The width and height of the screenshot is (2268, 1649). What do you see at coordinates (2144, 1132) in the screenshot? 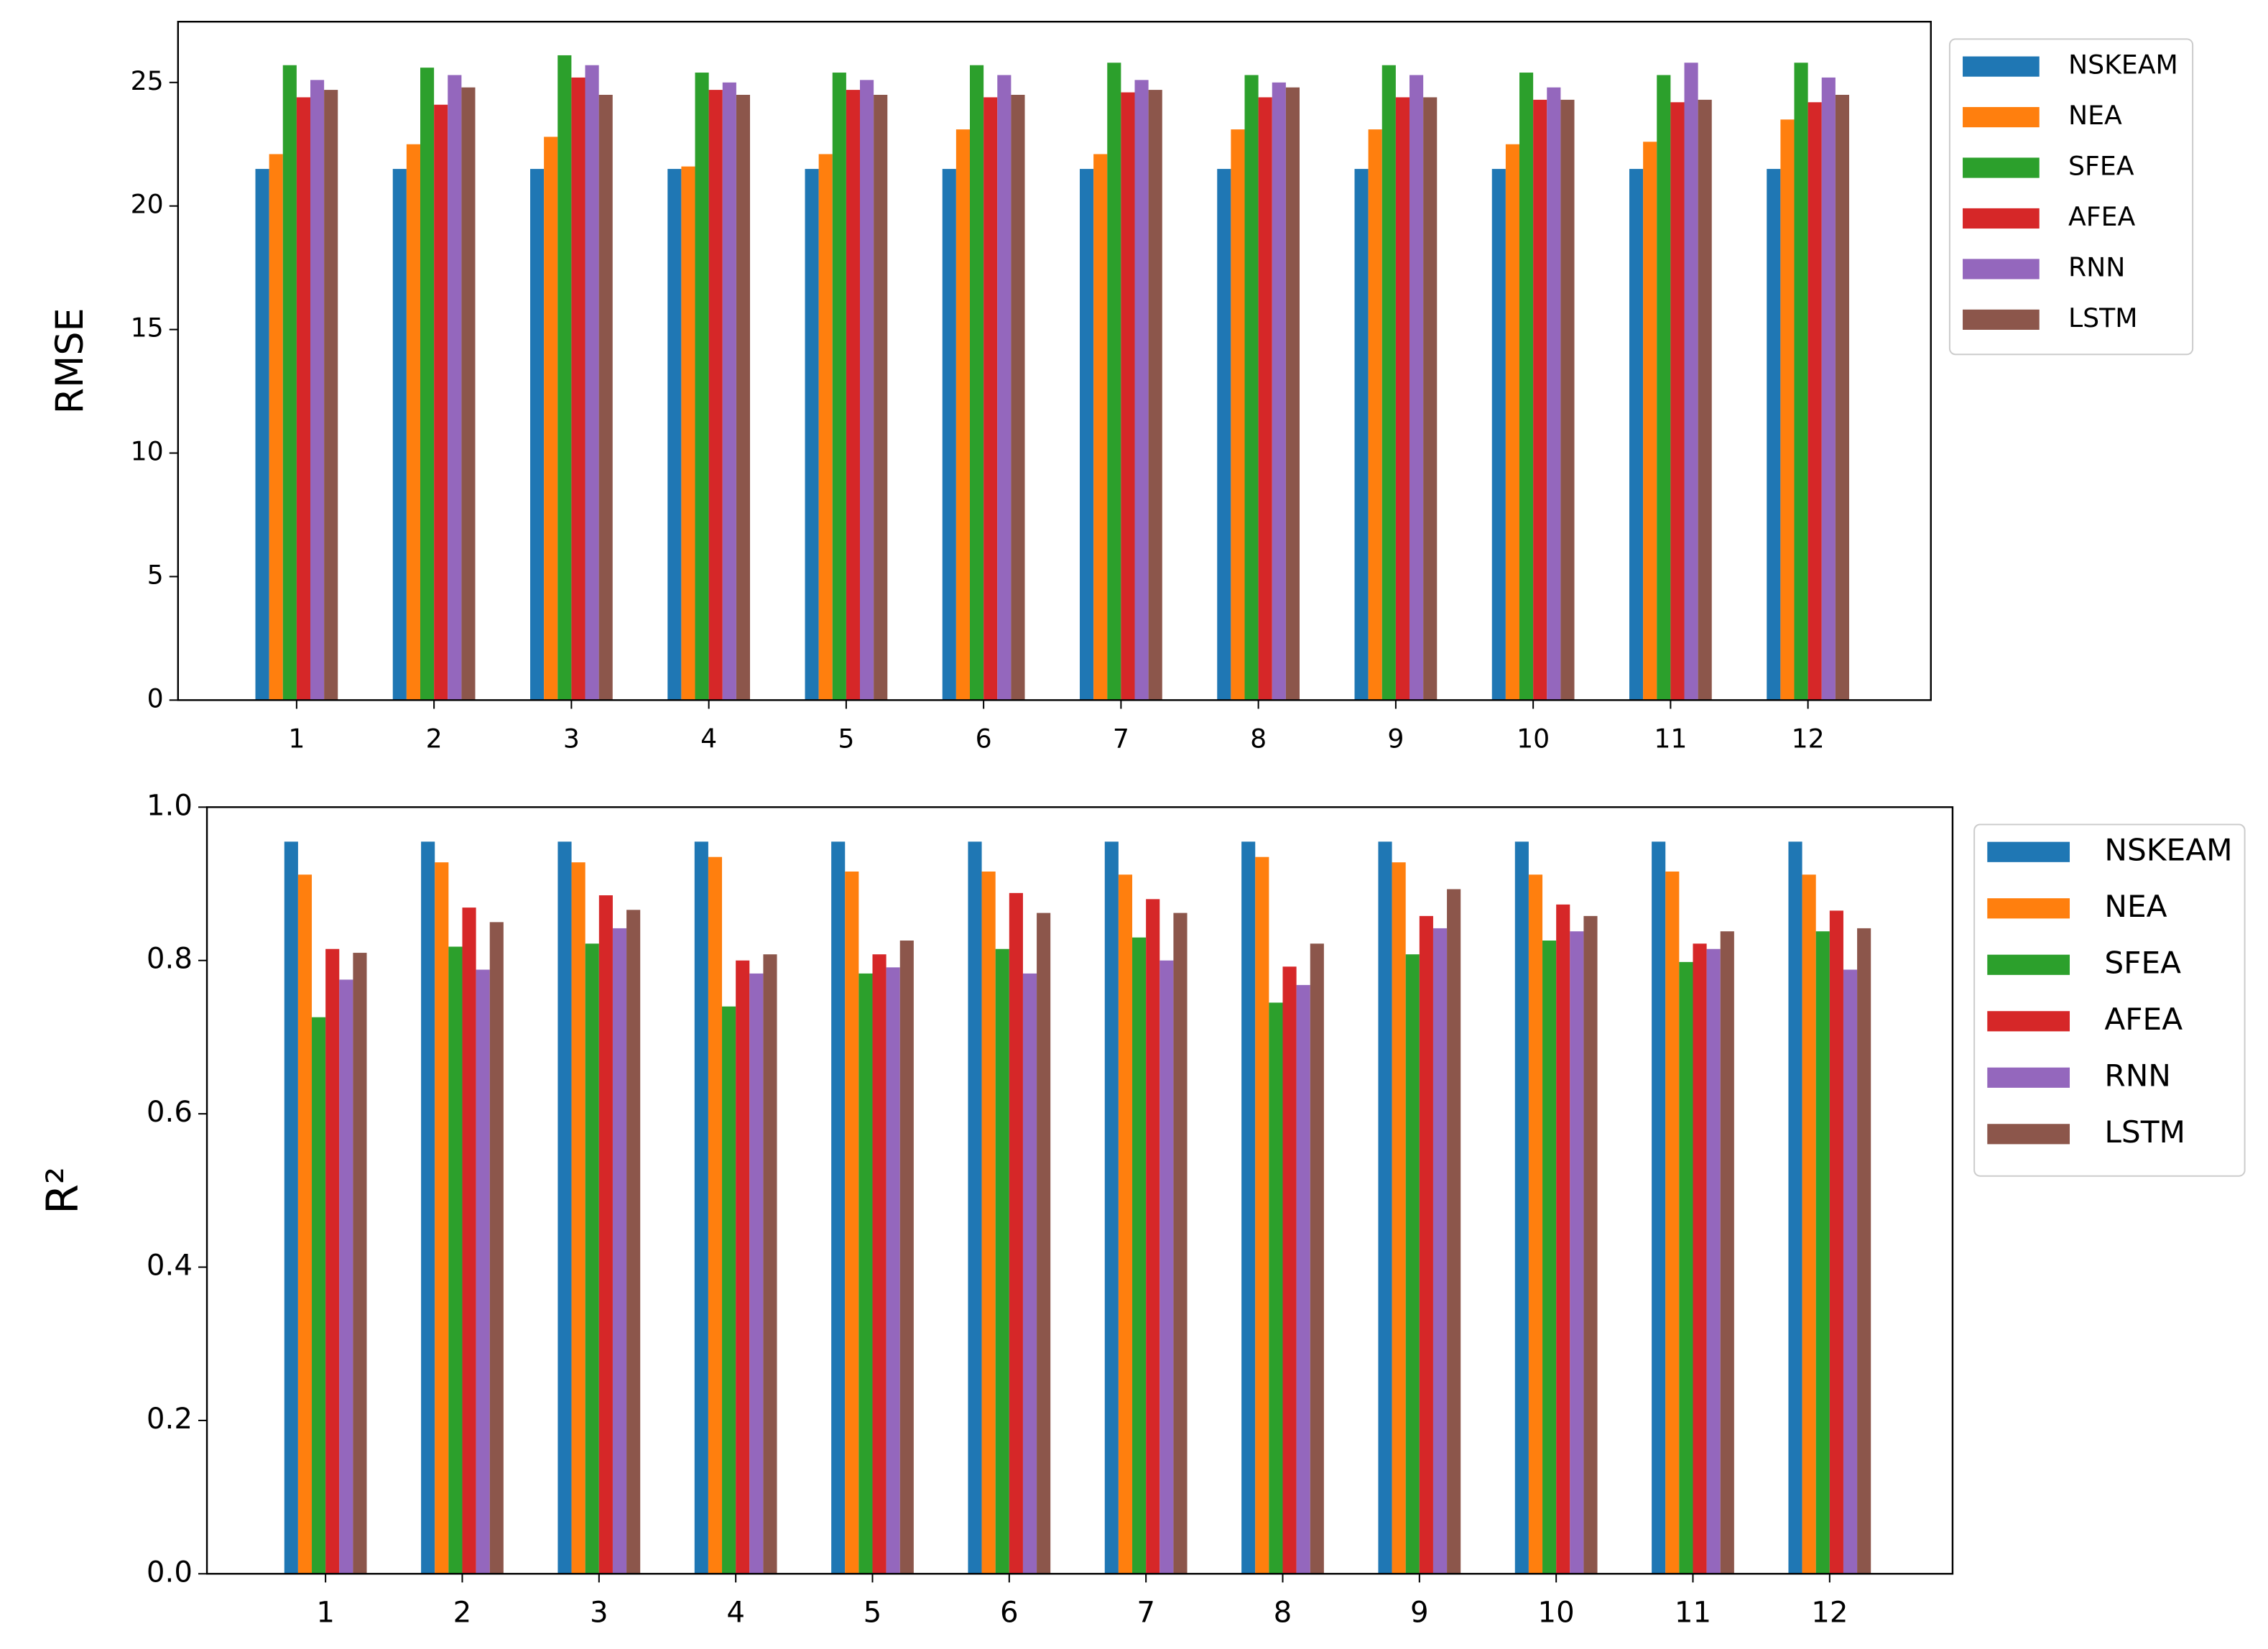
I see `legend-label: LSTM` at bounding box center [2144, 1132].